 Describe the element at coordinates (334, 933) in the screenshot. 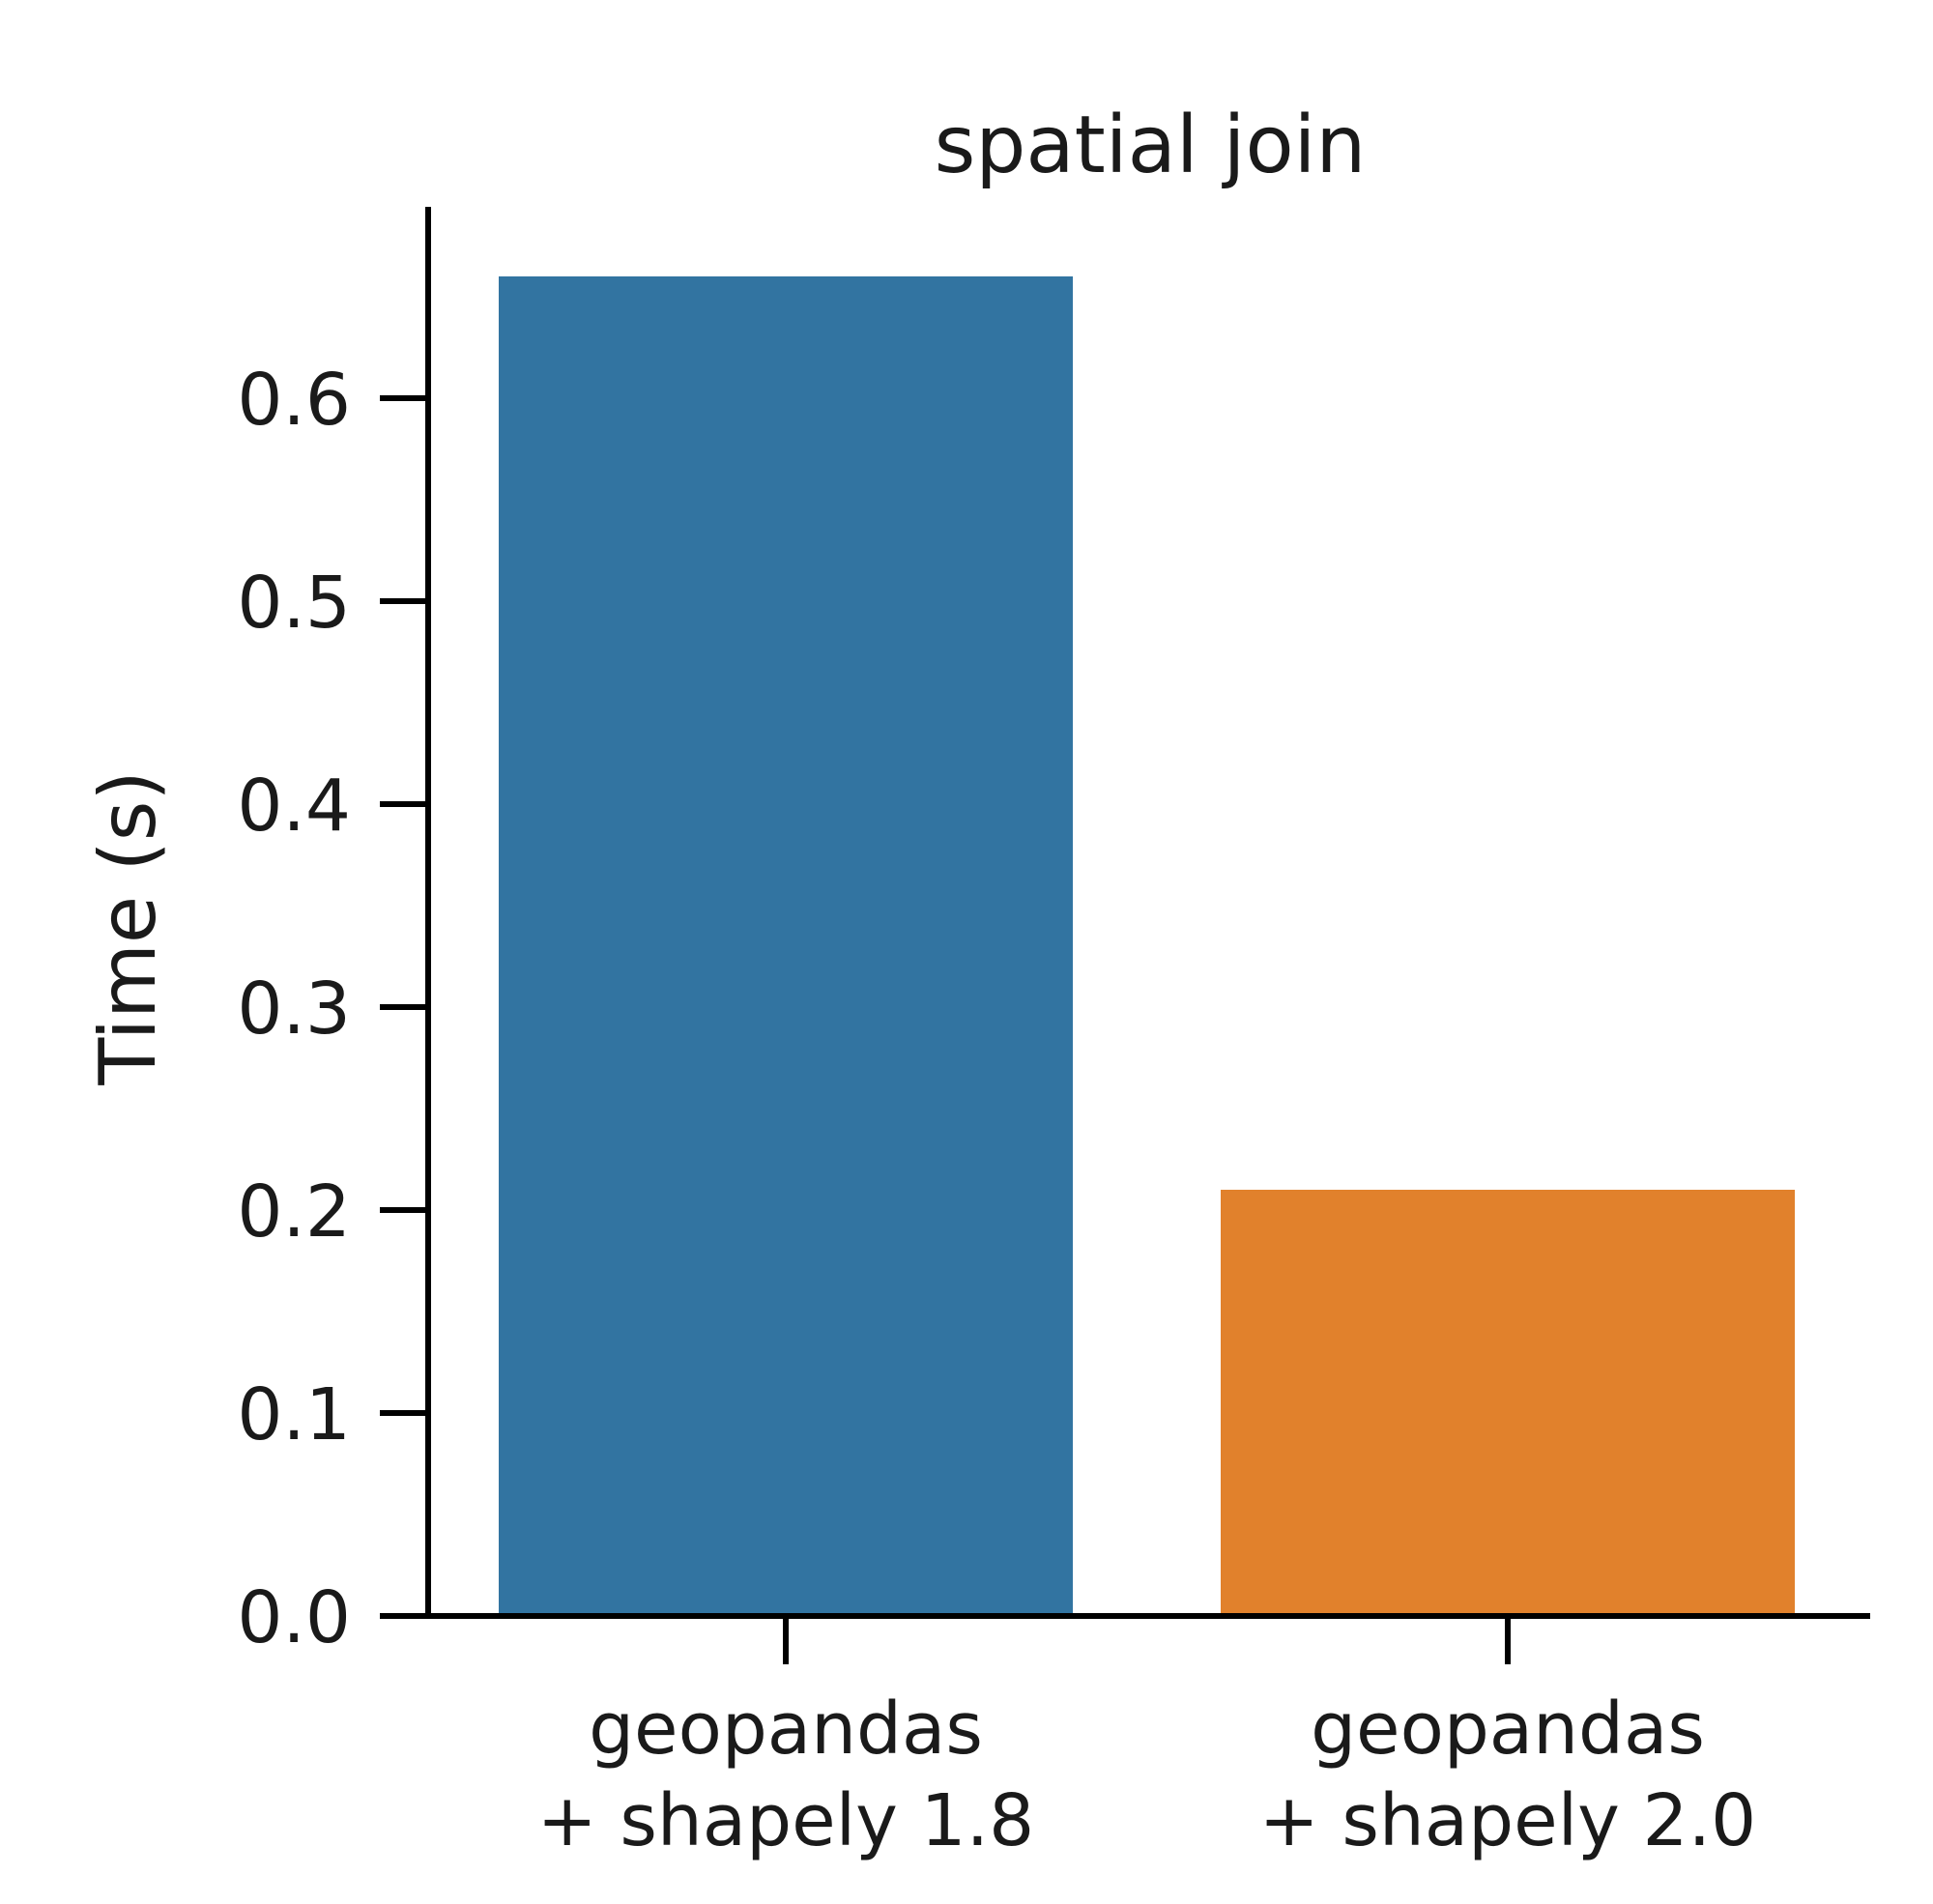

I see `y-axis: 0.0 0.1 0.2 0.3 0.4 0.5 0.6` at that location.